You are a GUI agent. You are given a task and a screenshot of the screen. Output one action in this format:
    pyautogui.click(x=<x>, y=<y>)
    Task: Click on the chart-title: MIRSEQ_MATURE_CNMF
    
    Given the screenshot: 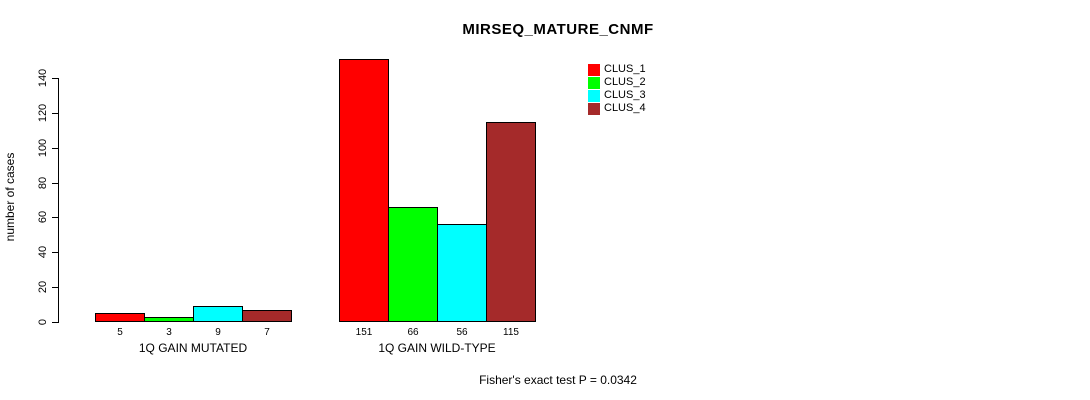 What is the action you would take?
    pyautogui.click(x=558, y=29)
    